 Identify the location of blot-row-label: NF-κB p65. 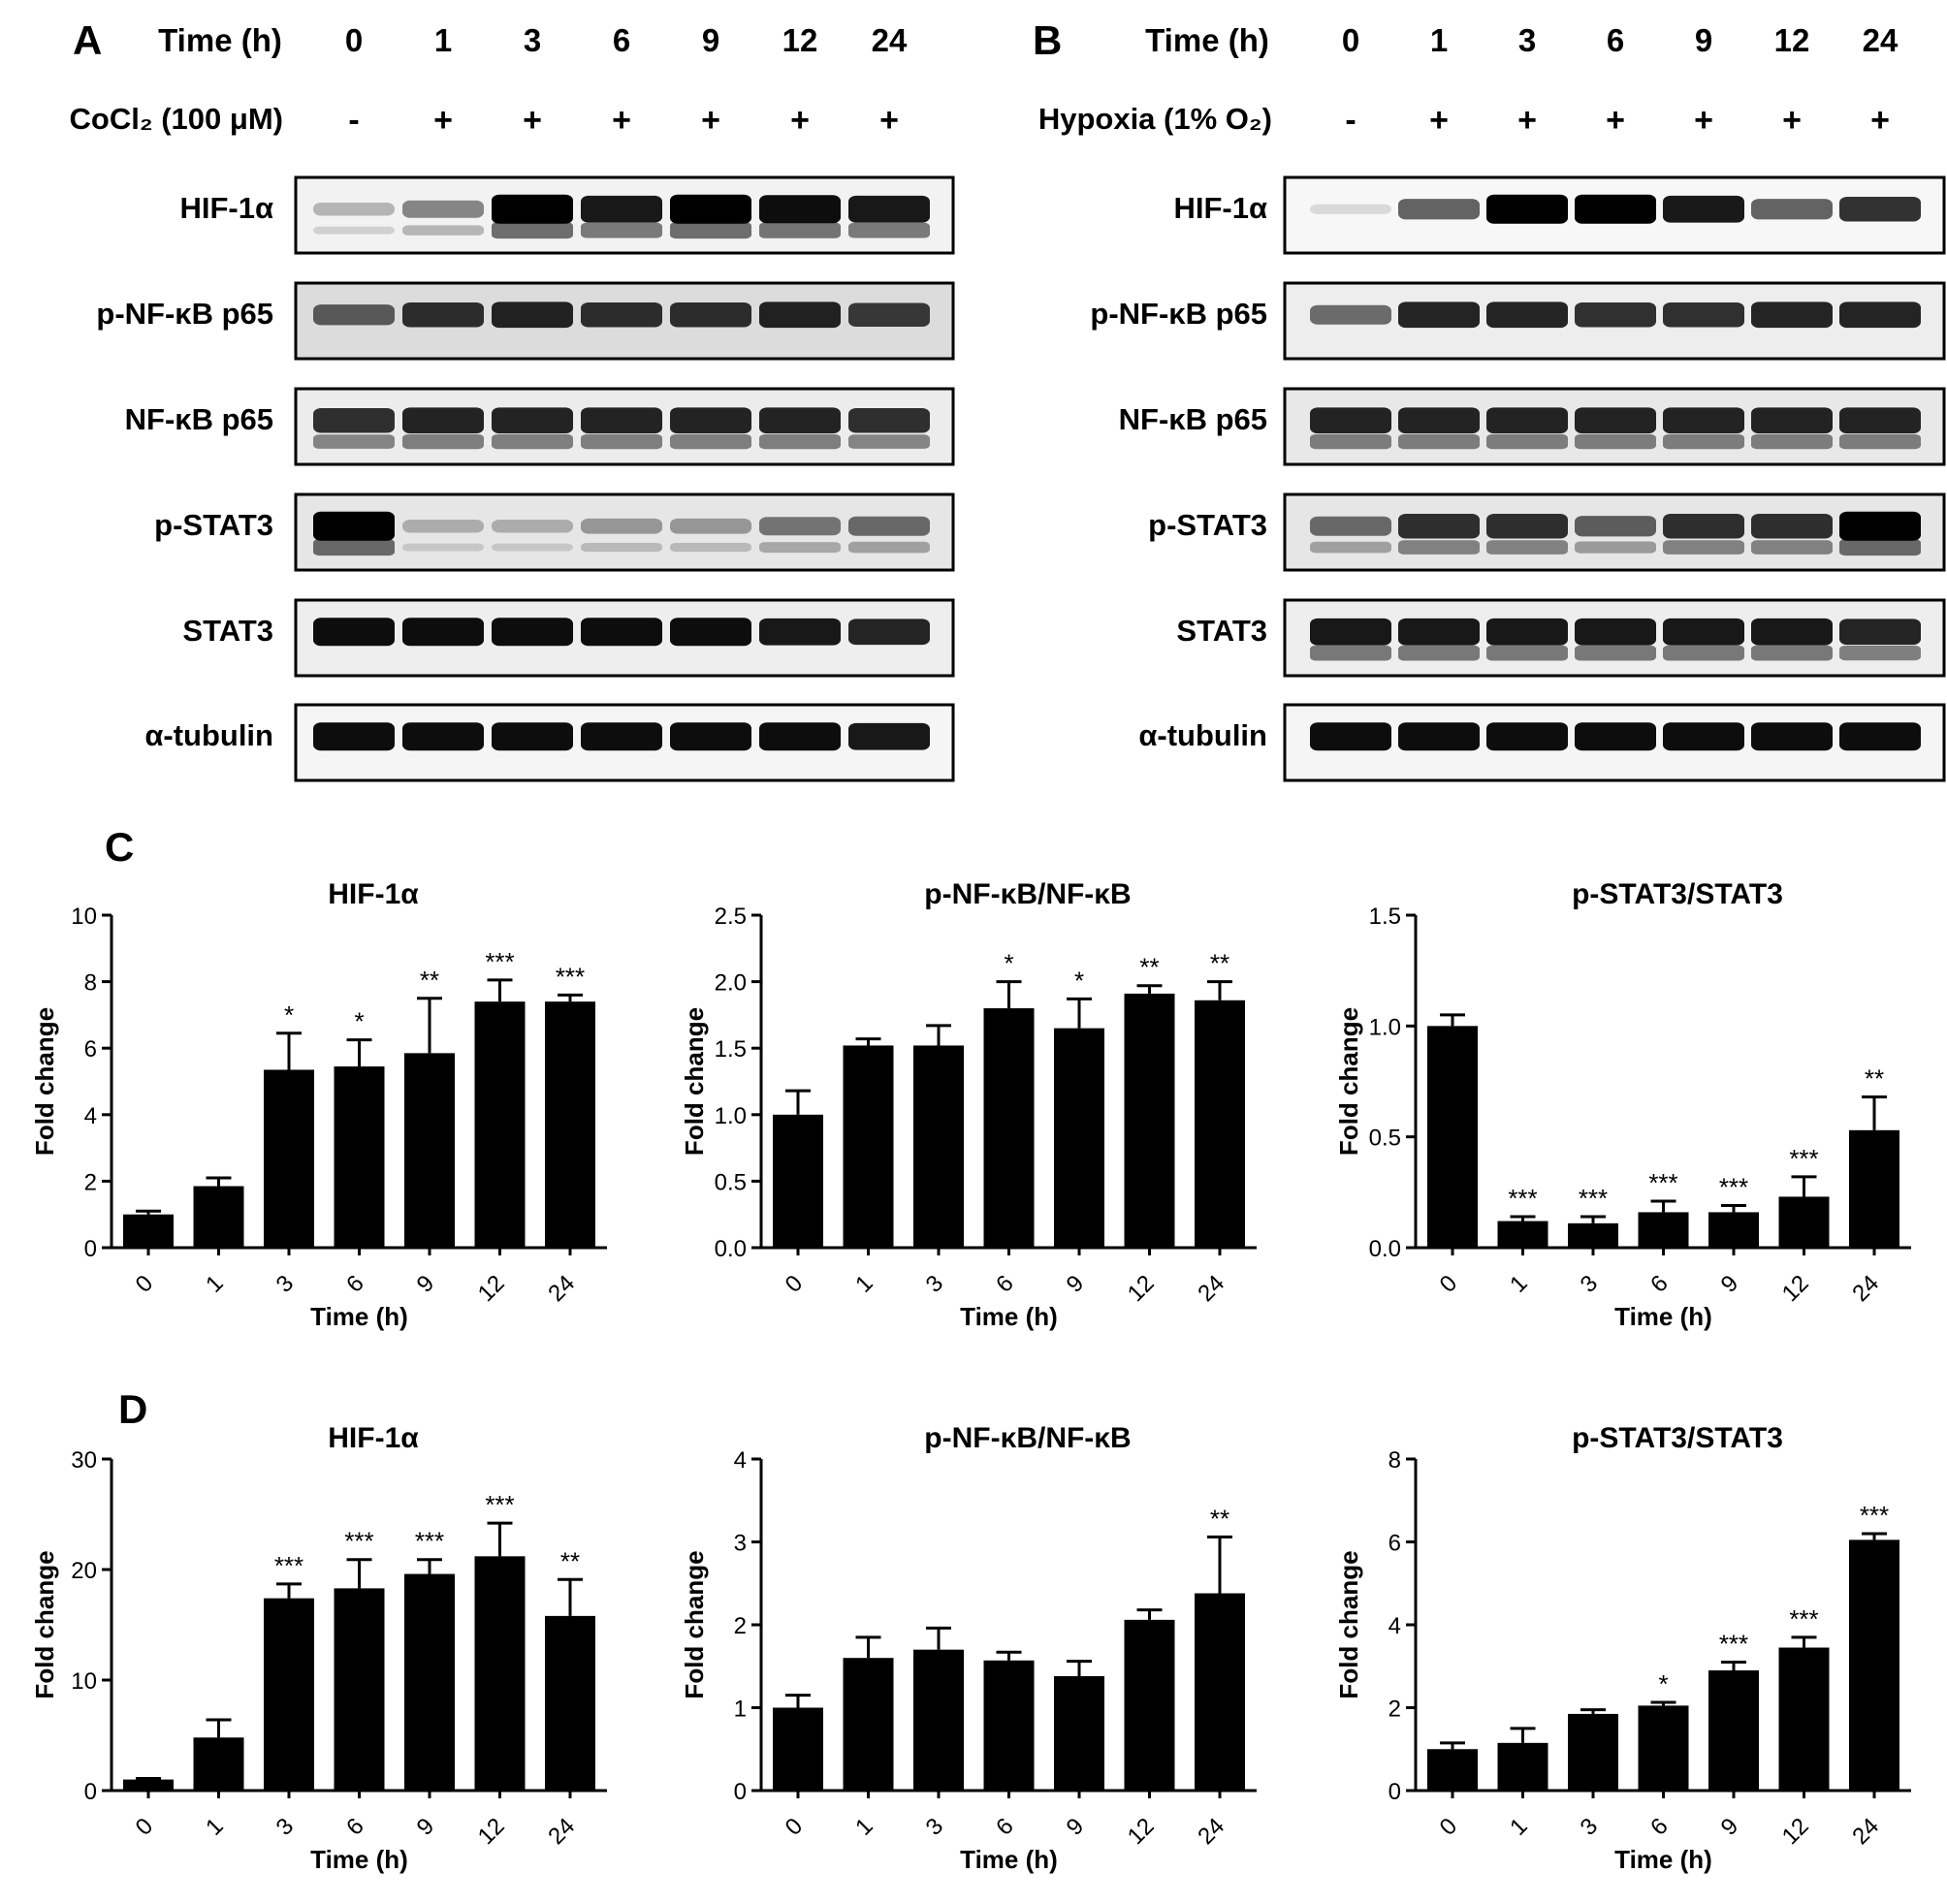
(199, 419).